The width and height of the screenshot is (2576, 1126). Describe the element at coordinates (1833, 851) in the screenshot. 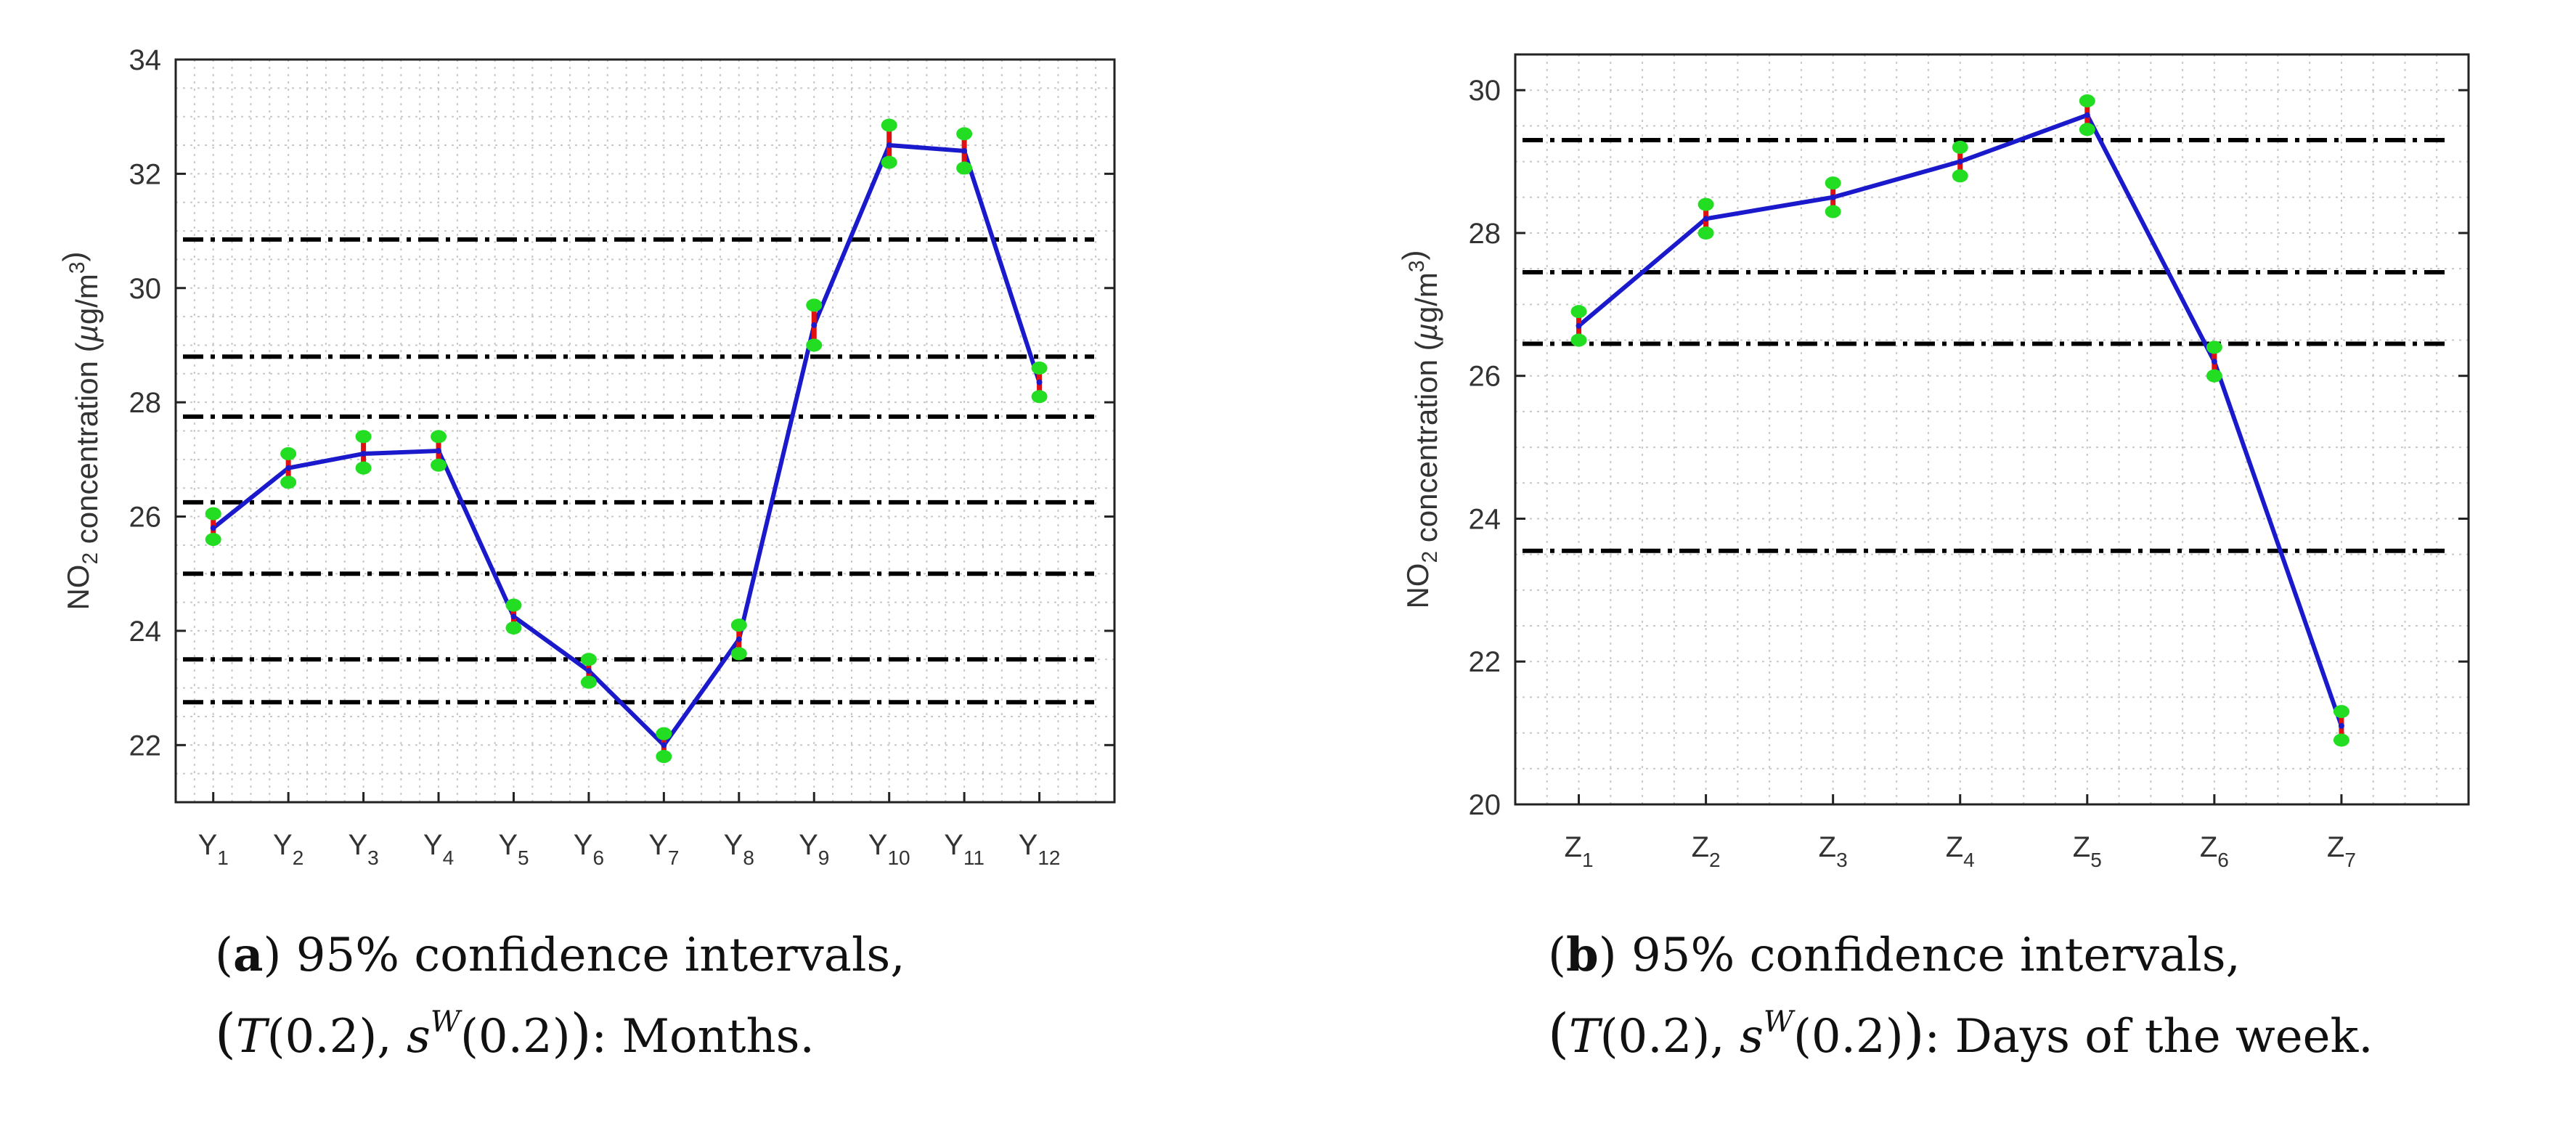

I see `x-tick-label: Z3` at that location.